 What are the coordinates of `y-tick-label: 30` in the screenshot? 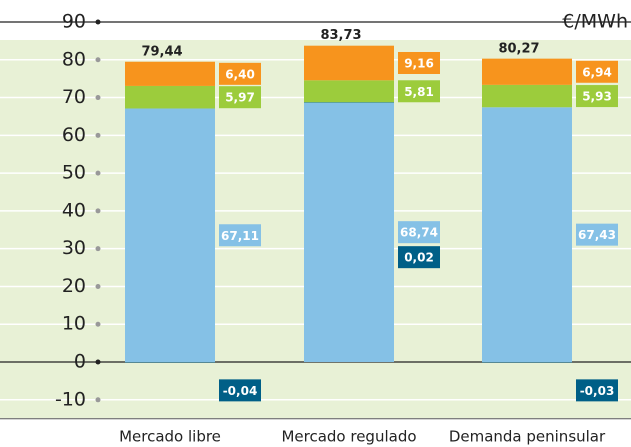 It's located at (74, 248).